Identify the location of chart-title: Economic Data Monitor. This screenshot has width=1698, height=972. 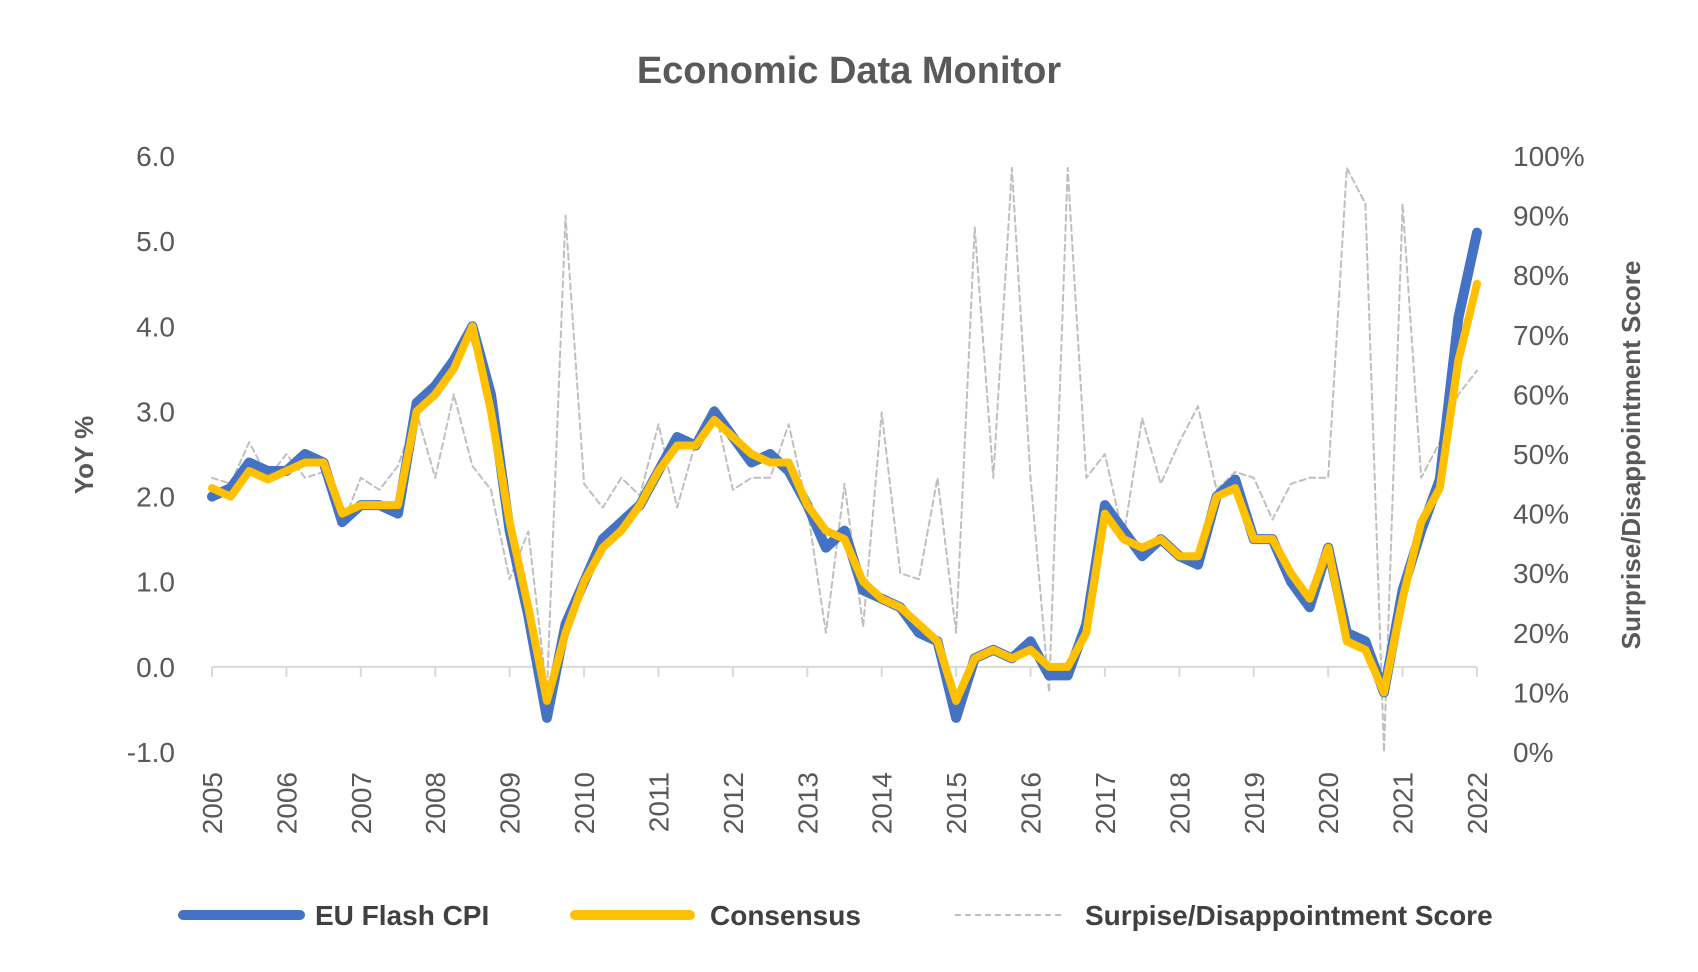
(849, 71).